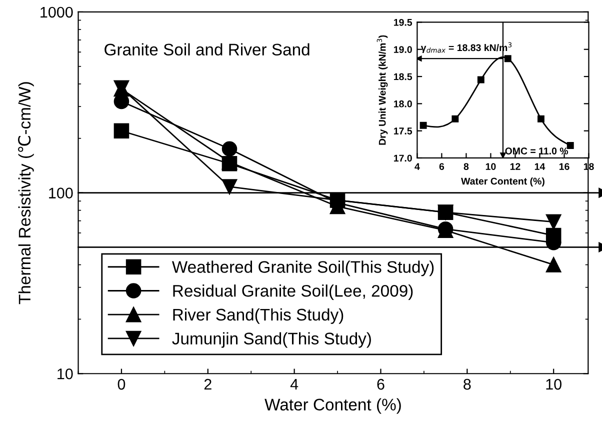 The width and height of the screenshot is (602, 427). I want to click on x-tick-label: 0, so click(122, 384).